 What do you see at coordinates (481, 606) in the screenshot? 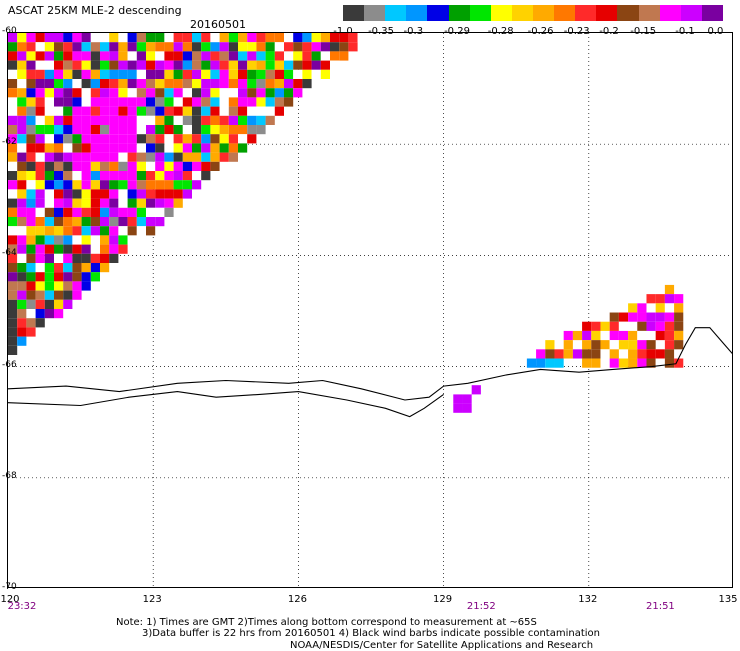
I see `time-label: 21:52` at bounding box center [481, 606].